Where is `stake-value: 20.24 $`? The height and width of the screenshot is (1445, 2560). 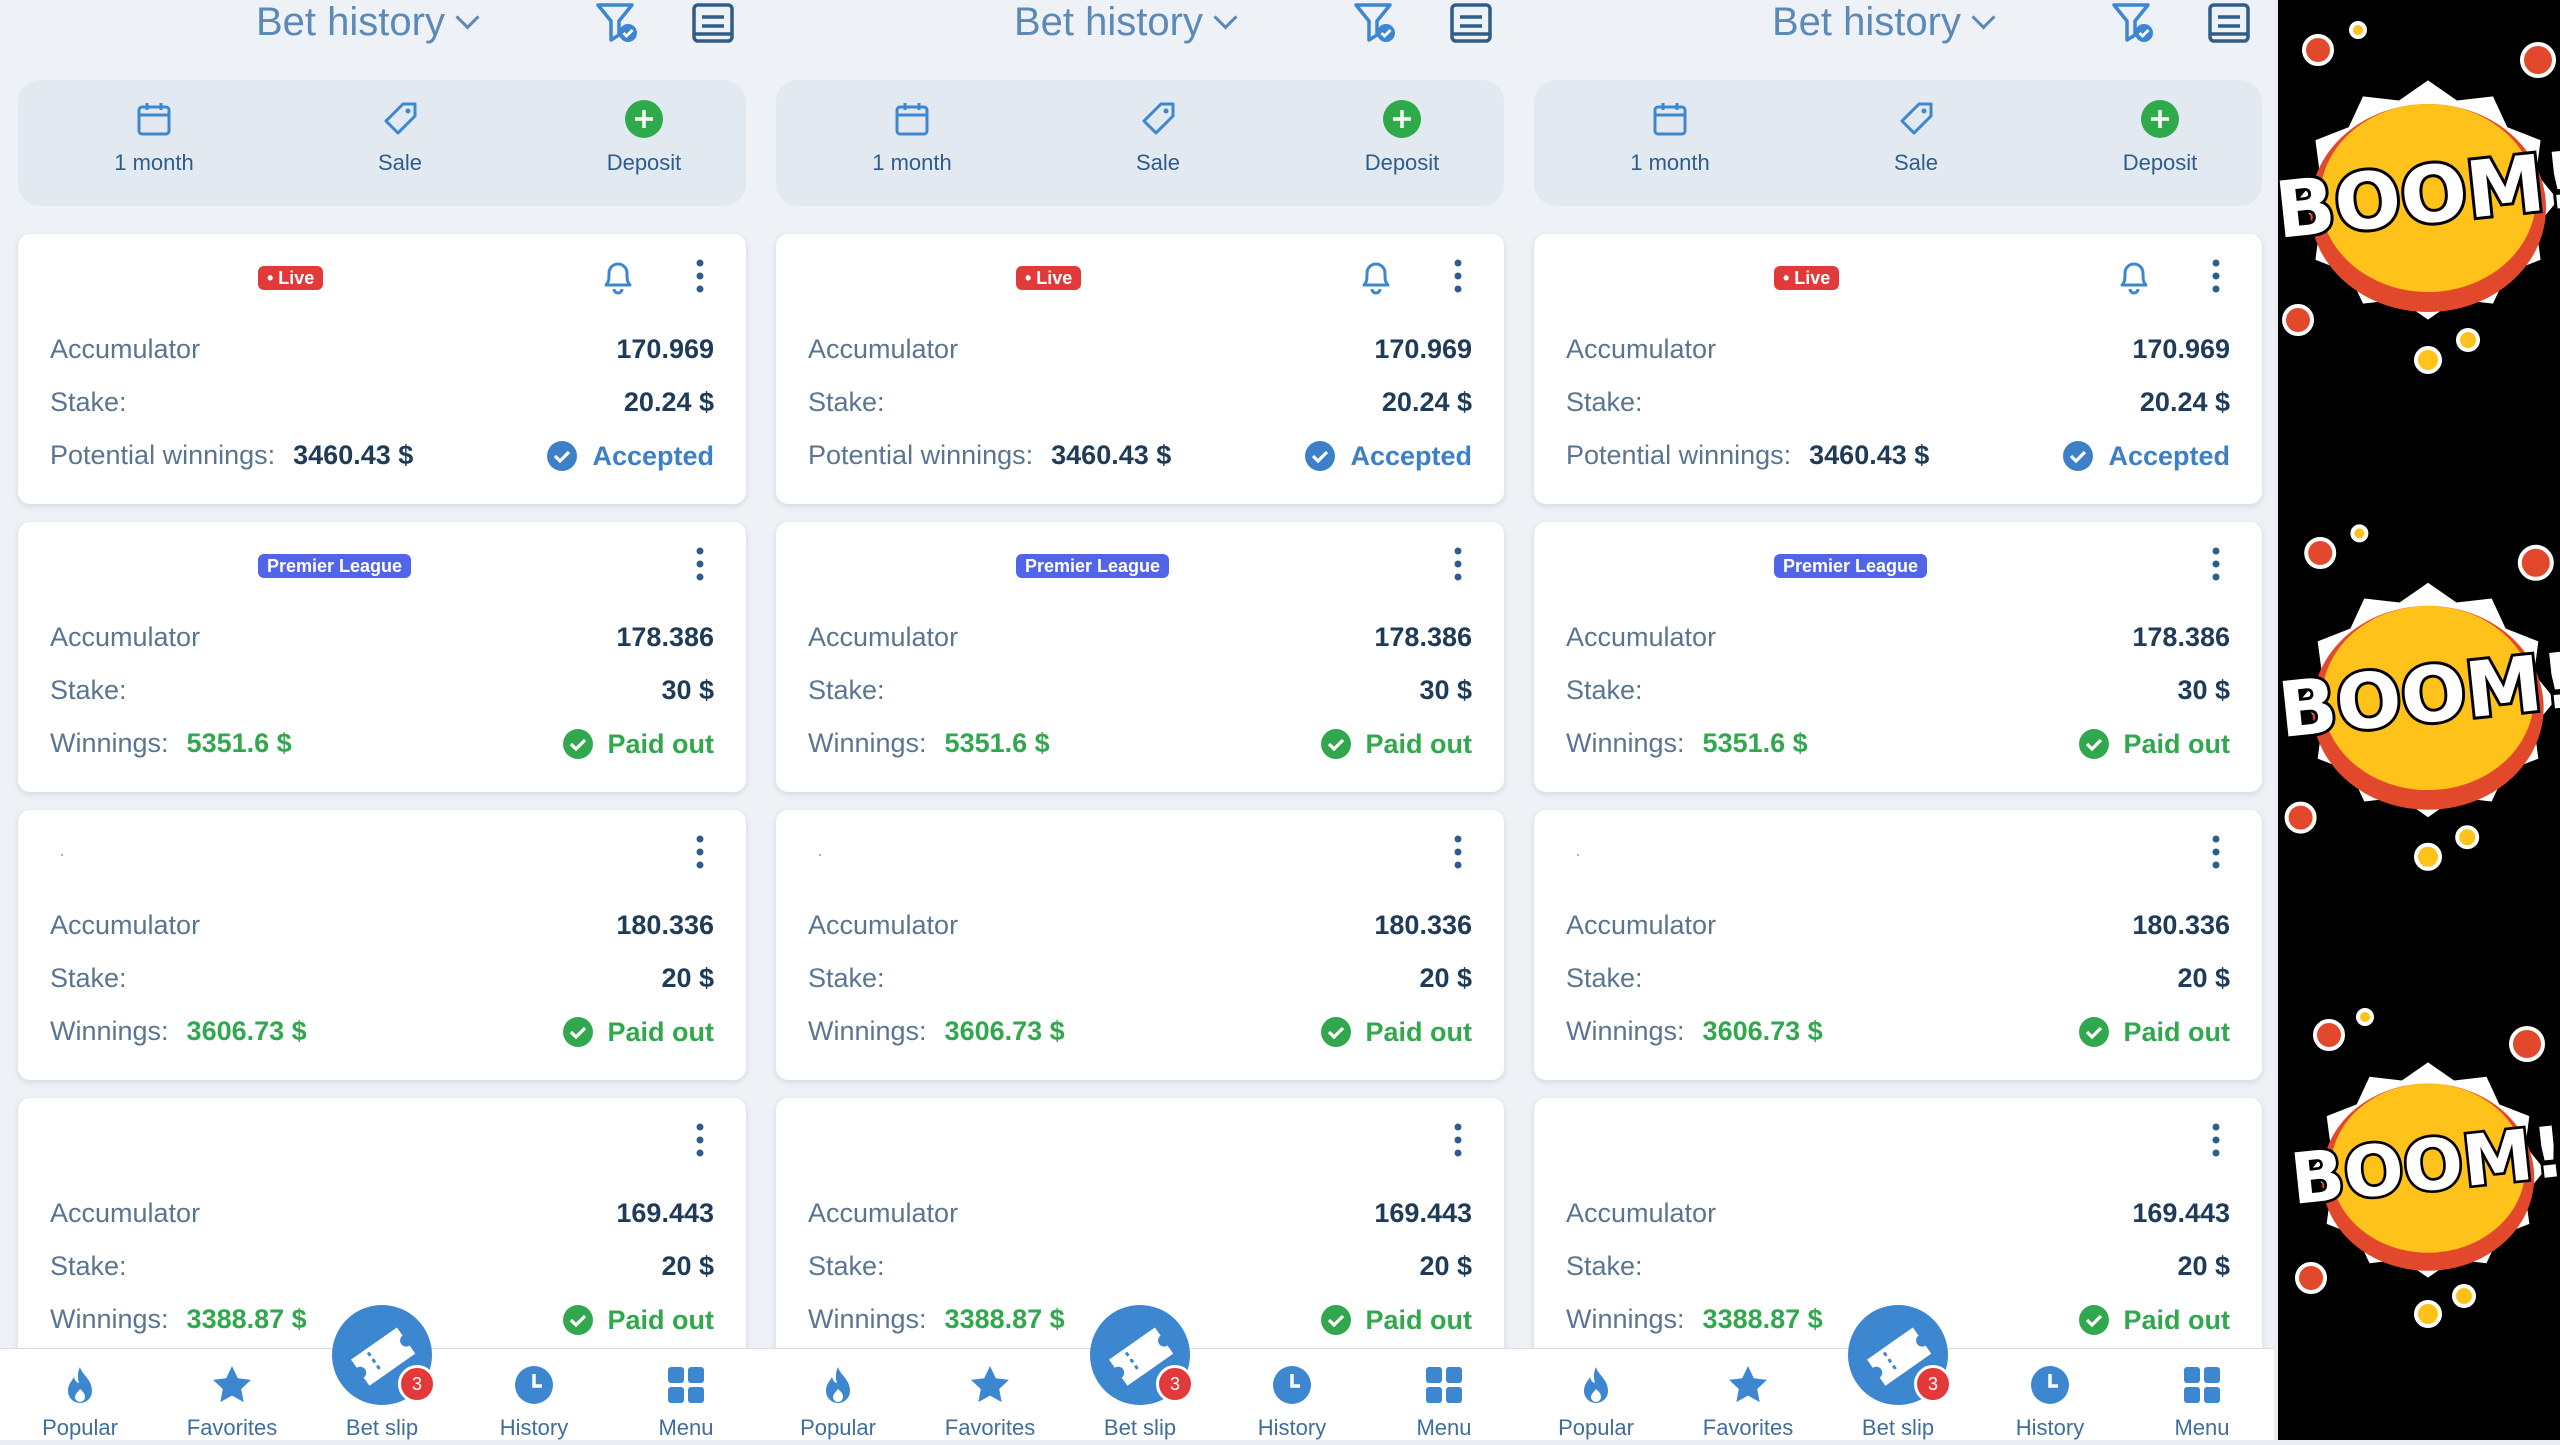
stake-value: 20.24 $ is located at coordinates (2184, 402).